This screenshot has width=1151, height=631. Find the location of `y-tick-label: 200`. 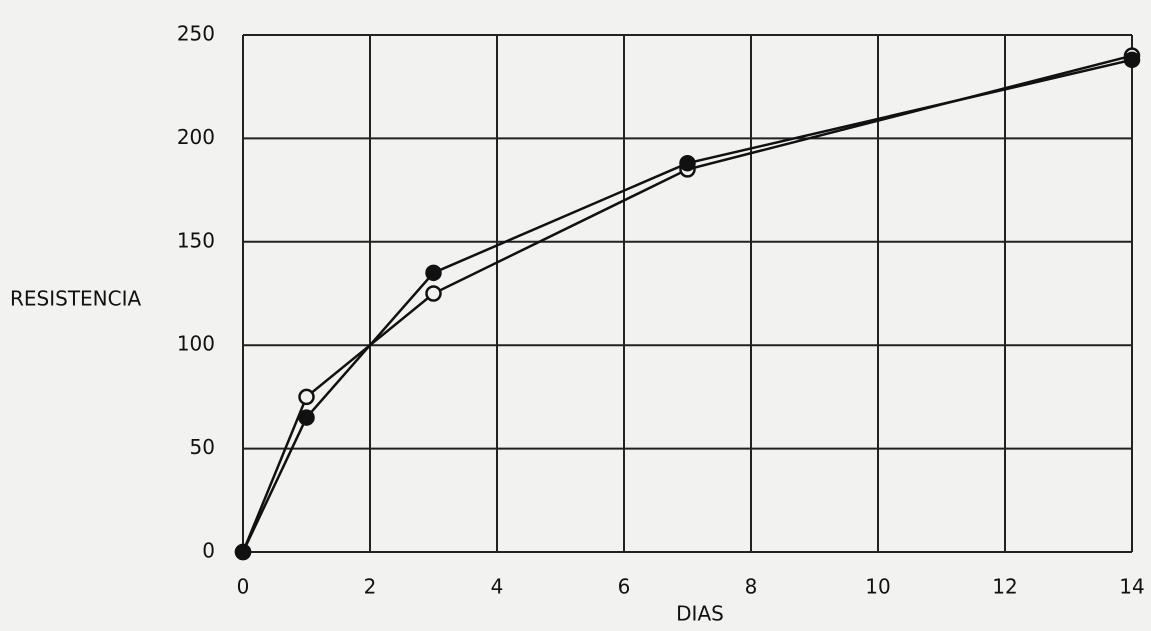

y-tick-label: 200 is located at coordinates (196, 137).